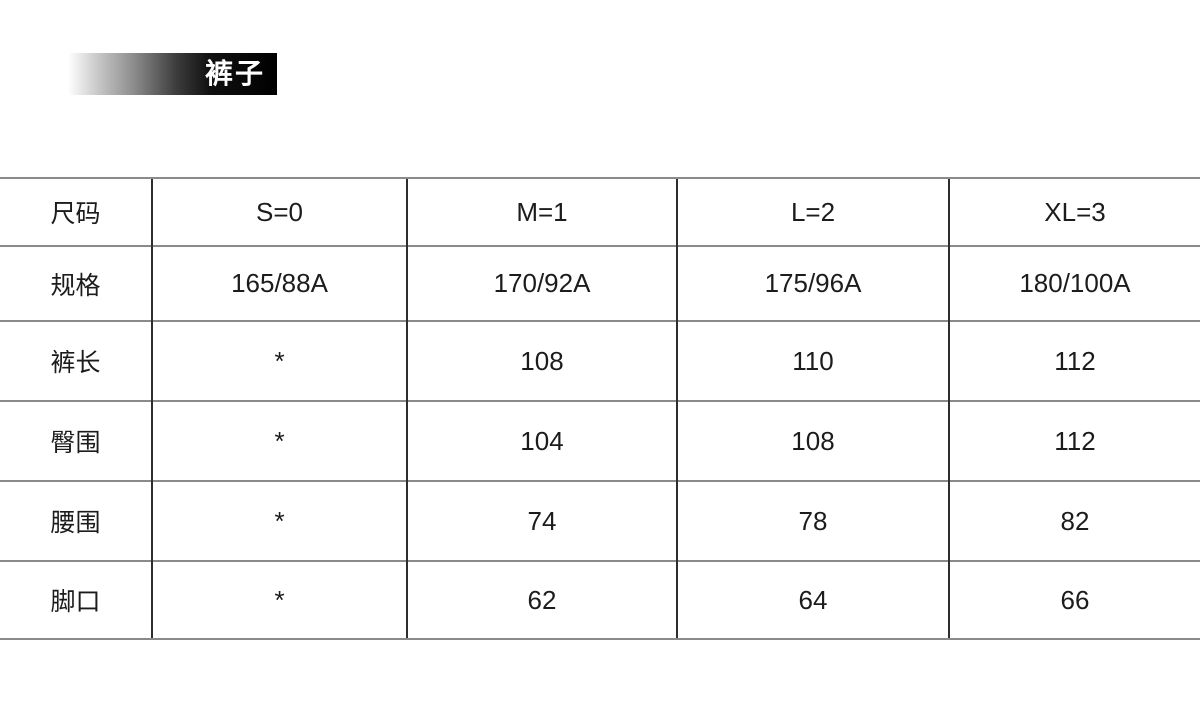 The width and height of the screenshot is (1200, 704). I want to click on row-label: 裤长, so click(76, 360).